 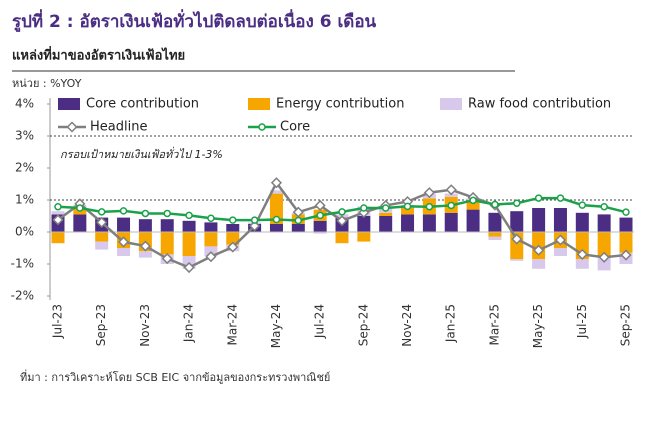 I want to click on y-tick-label: 0%, so click(x=24, y=232).